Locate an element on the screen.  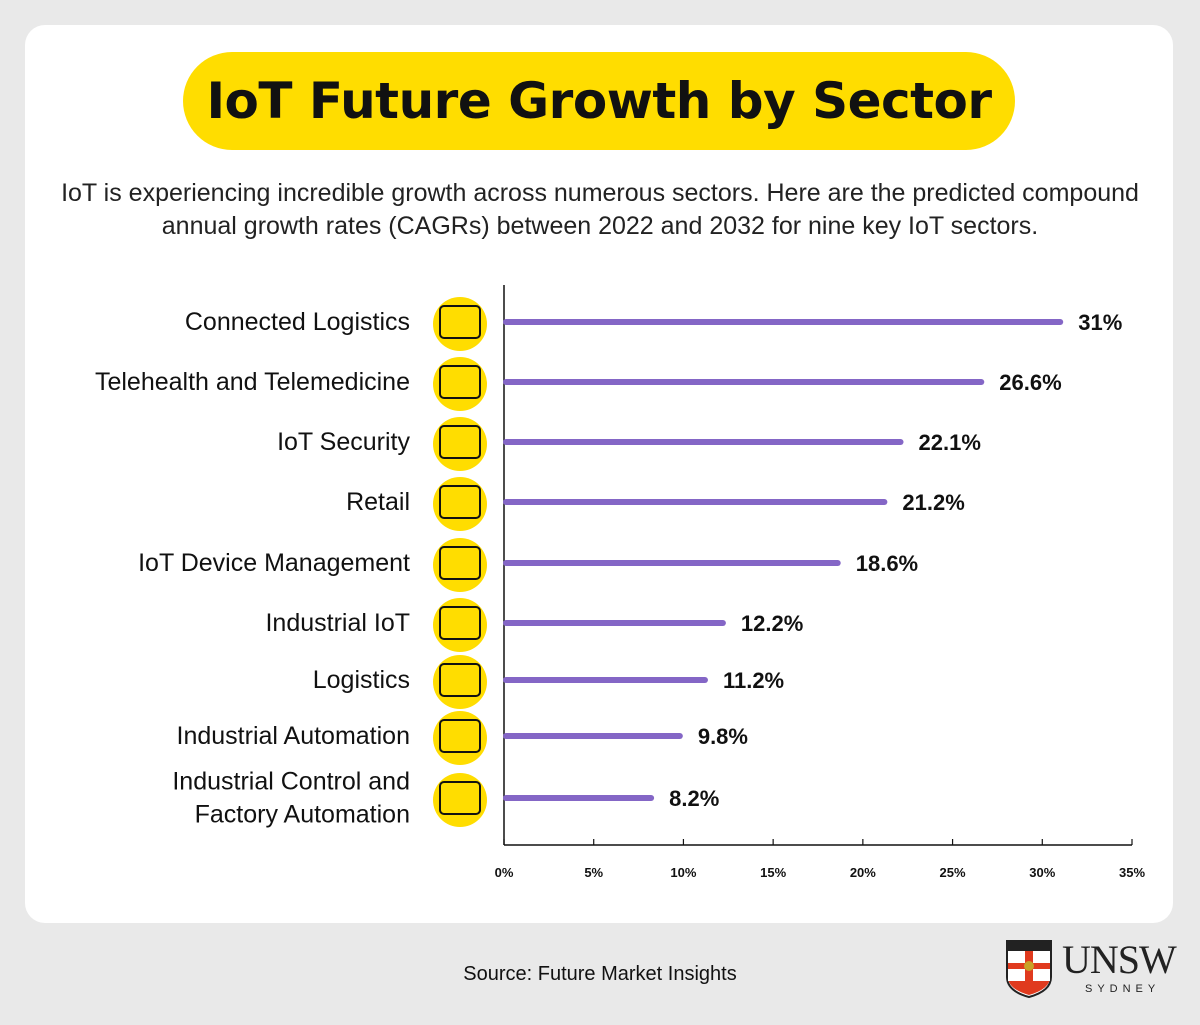
gear-icon is located at coordinates (460, 625).